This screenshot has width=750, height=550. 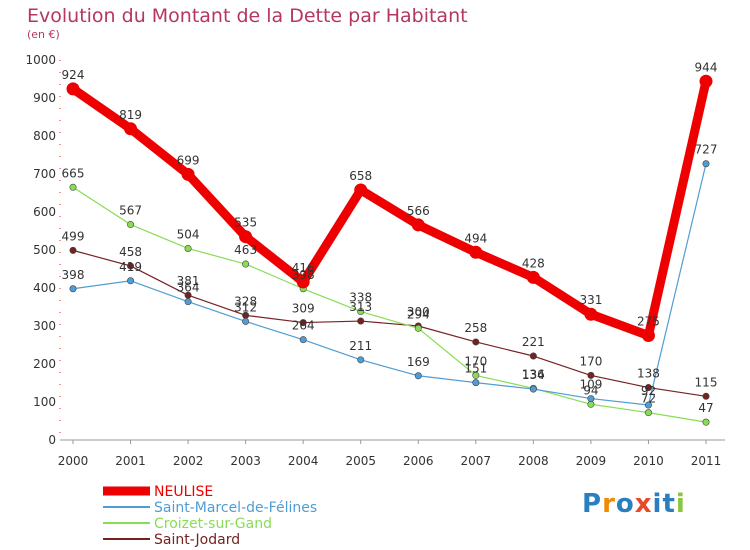 What do you see at coordinates (706, 67) in the screenshot?
I see `data-label: 944` at bounding box center [706, 67].